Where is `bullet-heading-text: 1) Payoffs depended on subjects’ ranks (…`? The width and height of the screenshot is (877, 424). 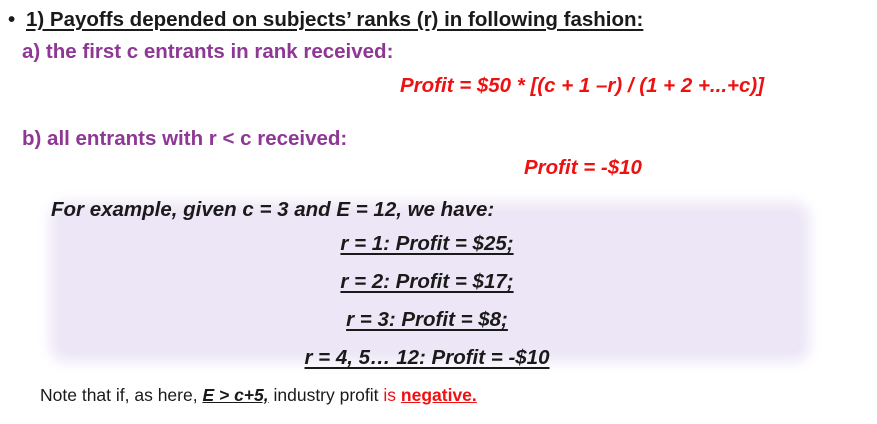 bullet-heading-text: 1) Payoffs depended on subjects’ ranks (… is located at coordinates (335, 19).